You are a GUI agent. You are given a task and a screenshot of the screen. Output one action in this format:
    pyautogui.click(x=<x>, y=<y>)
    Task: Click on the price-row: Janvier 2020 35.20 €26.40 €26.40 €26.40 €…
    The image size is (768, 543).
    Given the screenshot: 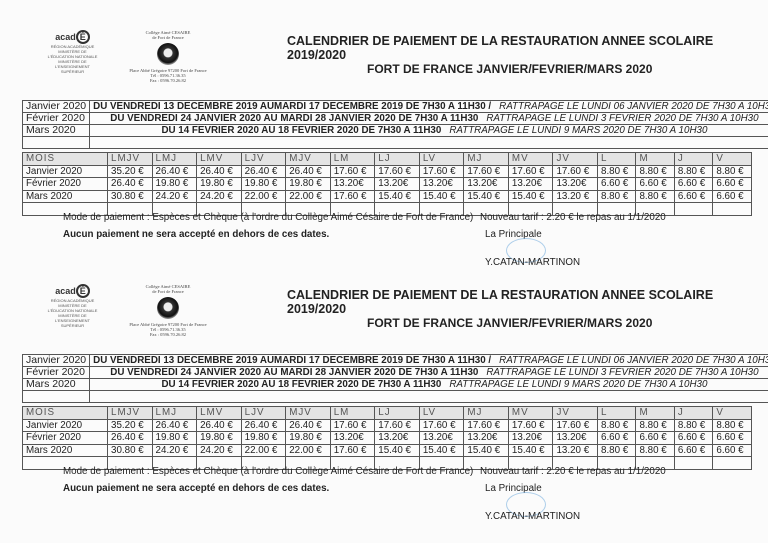 What is the action you would take?
    pyautogui.click(x=387, y=171)
    